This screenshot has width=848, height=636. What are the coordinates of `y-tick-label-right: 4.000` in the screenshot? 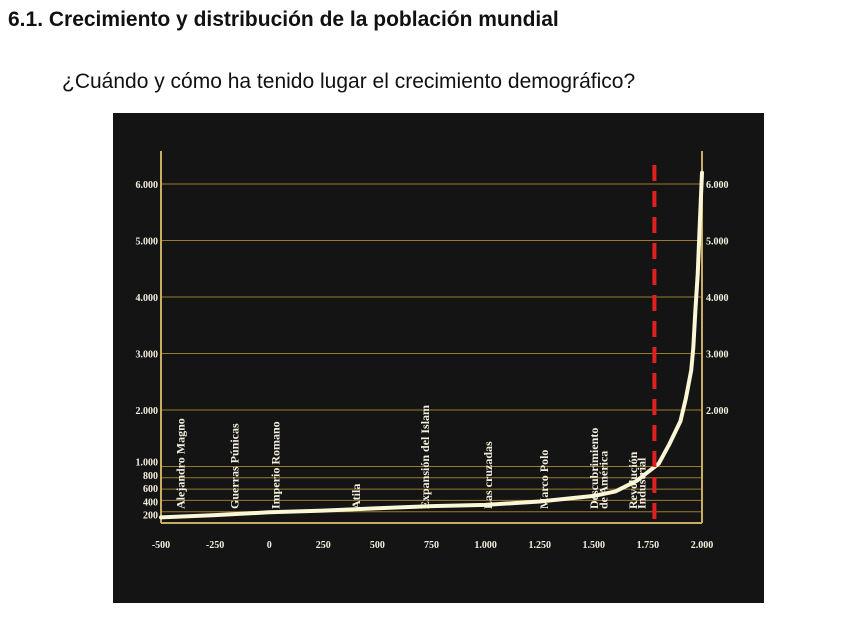 It's located at (717, 298).